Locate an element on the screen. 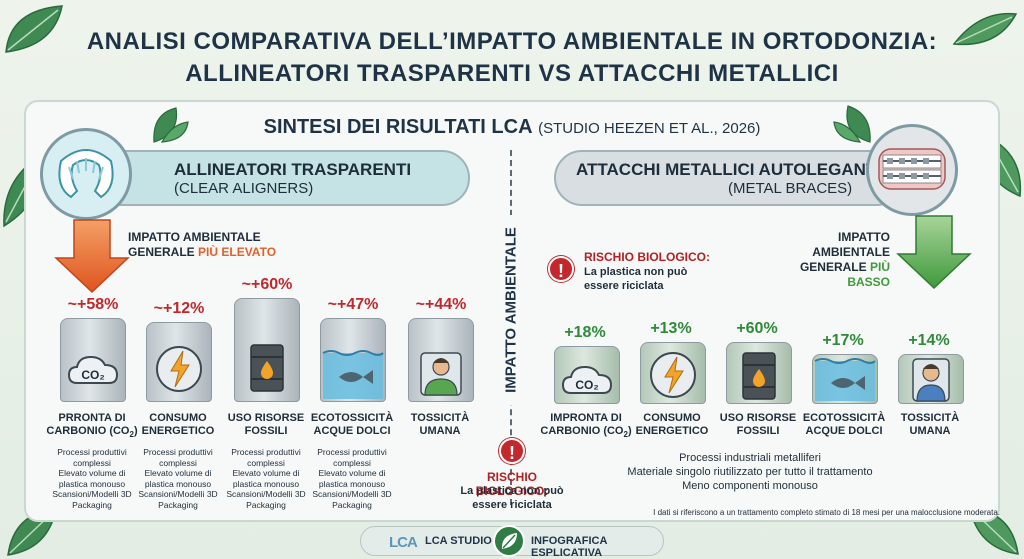  left-label-carbon-line1: PRRONTA DI is located at coordinates (92, 418).